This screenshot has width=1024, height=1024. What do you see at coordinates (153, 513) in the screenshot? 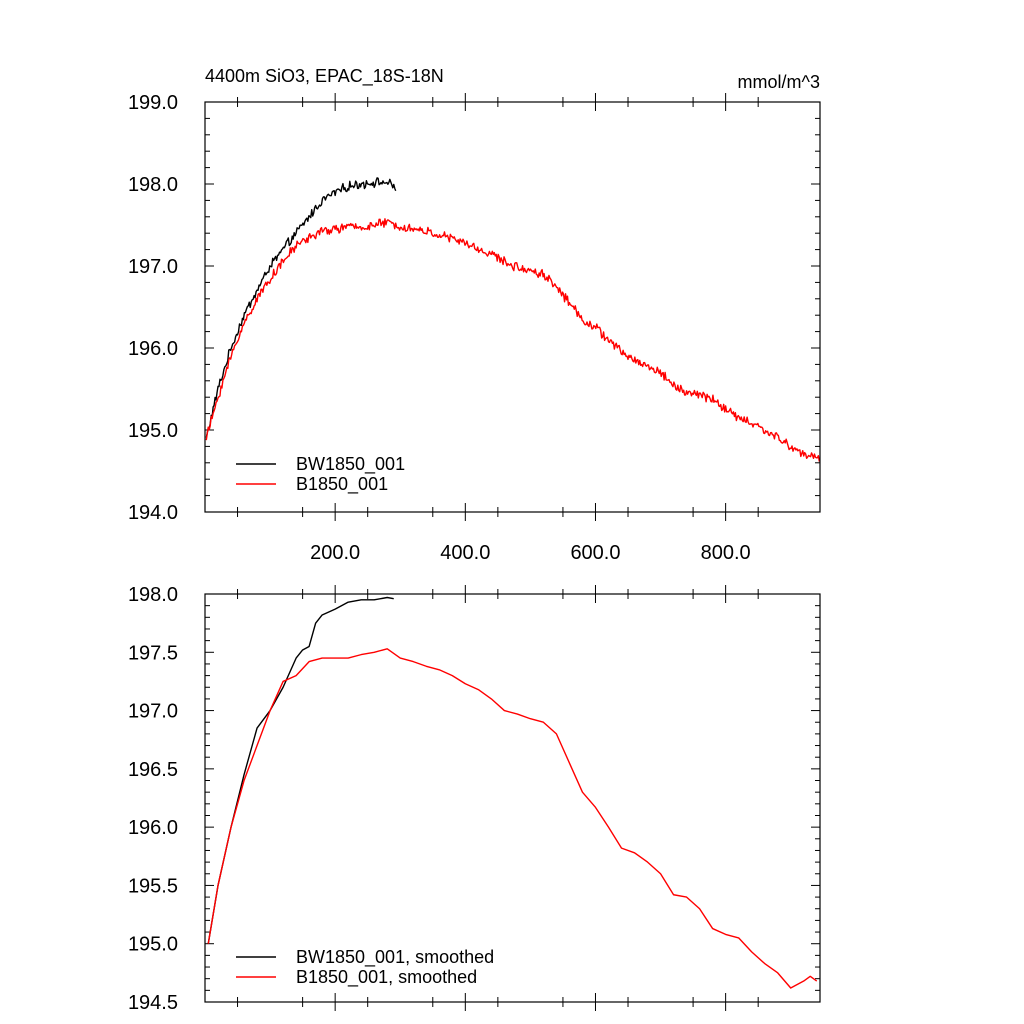
I see `y-tick-label: 194.0` at bounding box center [153, 513].